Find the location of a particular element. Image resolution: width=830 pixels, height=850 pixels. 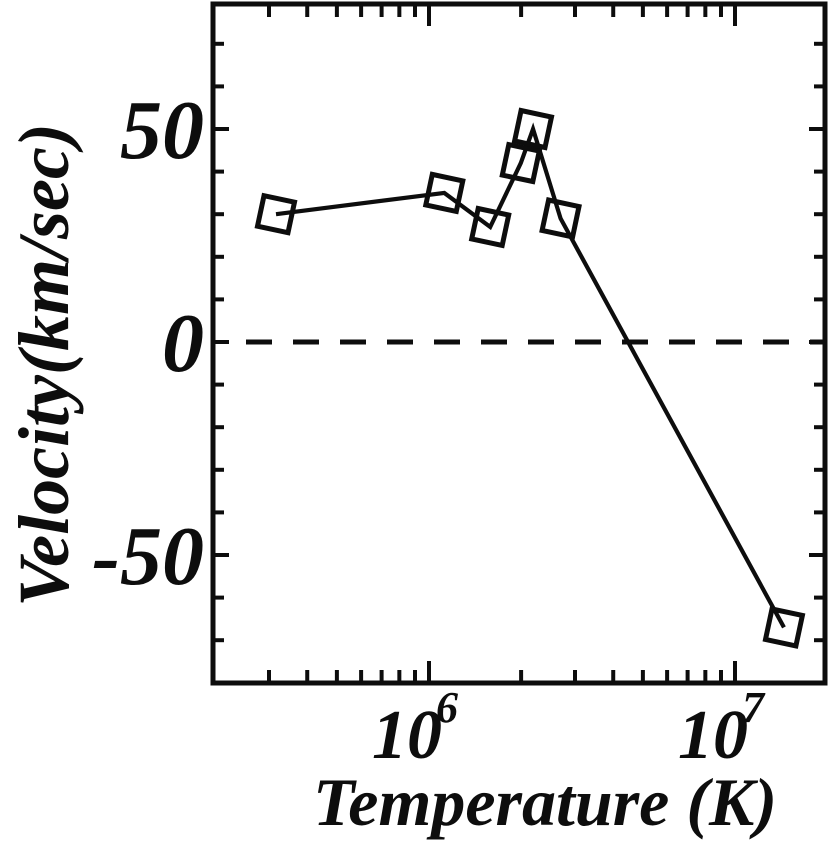

x-axis-label: Temperature (K) is located at coordinates (545, 802).